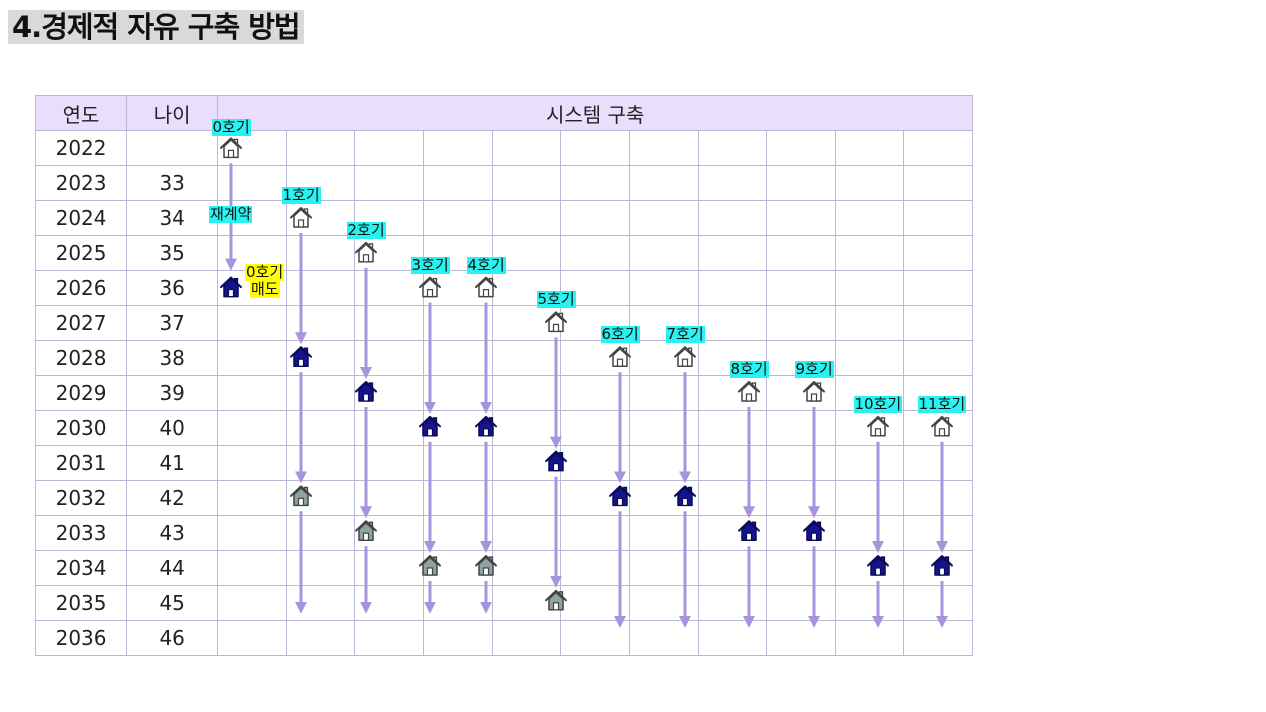 The width and height of the screenshot is (1266, 712). Describe the element at coordinates (172, 148) in the screenshot. I see `age-cell` at that location.